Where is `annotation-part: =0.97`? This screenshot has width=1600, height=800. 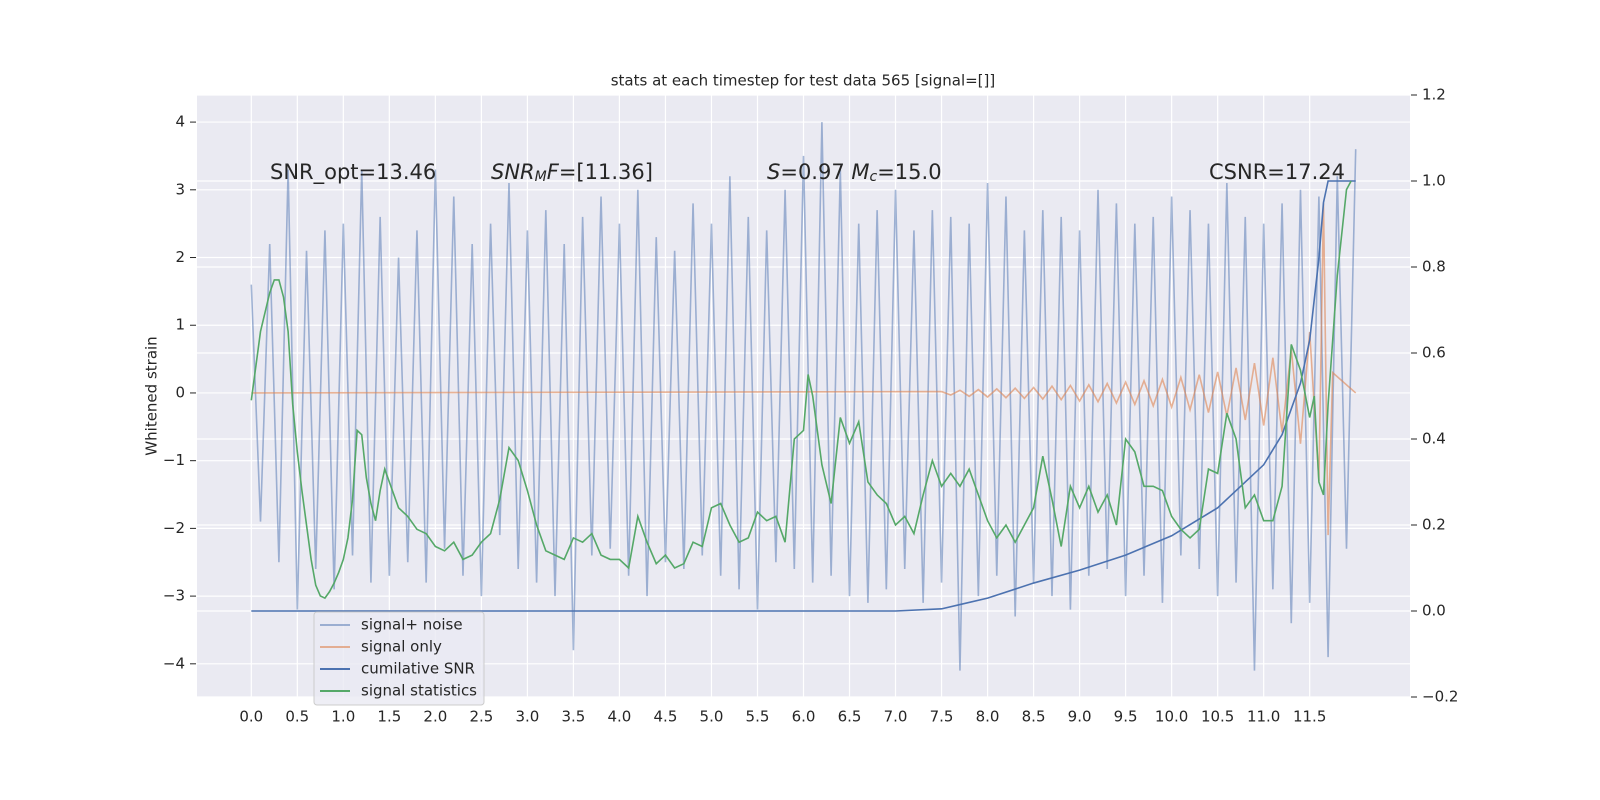 annotation-part: =0.97 is located at coordinates (815, 172).